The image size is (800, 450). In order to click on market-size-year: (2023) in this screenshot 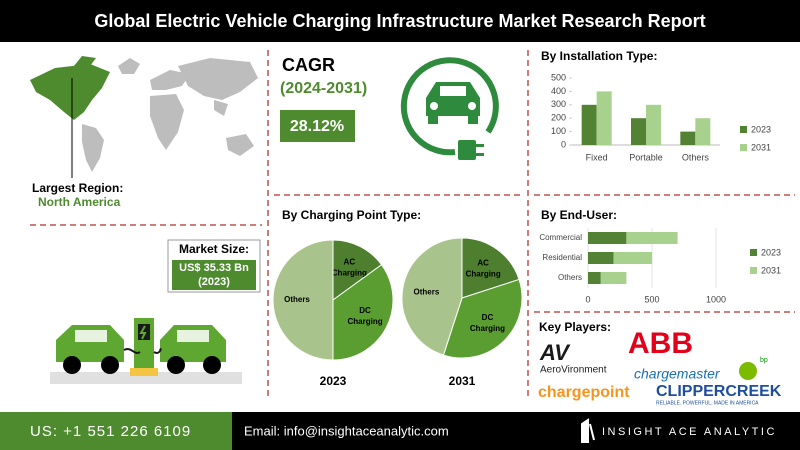, I will do `click(214, 282)`.